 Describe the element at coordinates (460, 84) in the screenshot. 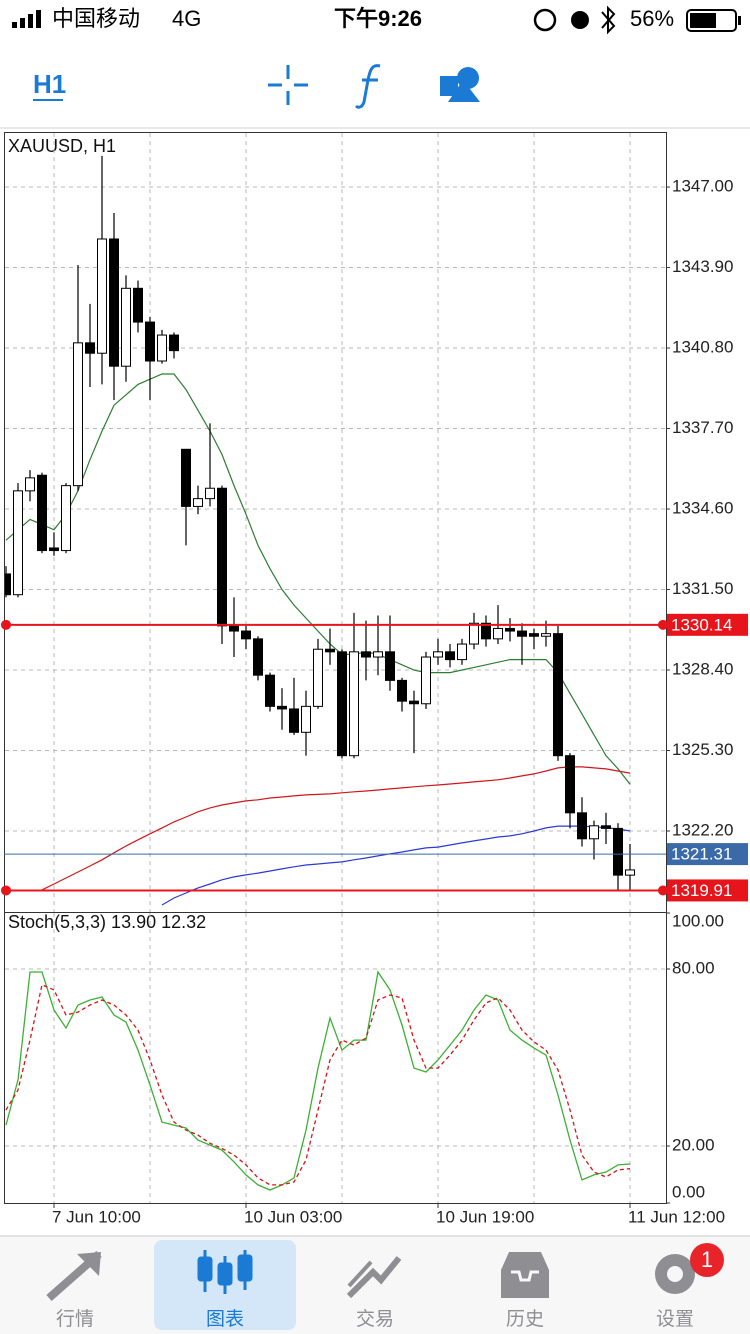

I see `objects-button` at that location.